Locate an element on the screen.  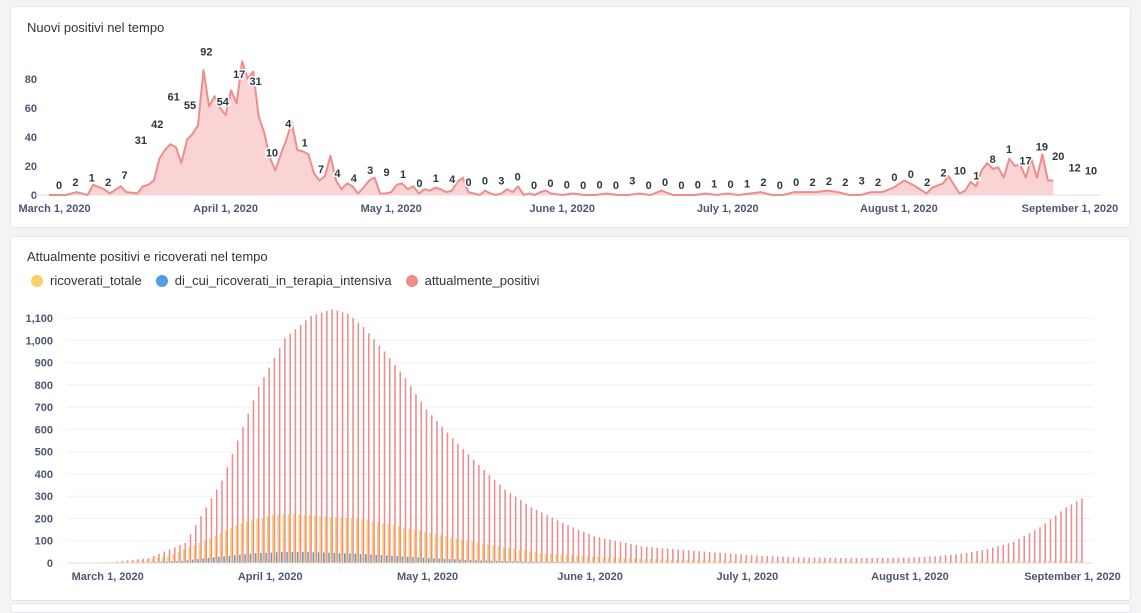
x-tick-label: May 1, 2020 is located at coordinates (391, 209).